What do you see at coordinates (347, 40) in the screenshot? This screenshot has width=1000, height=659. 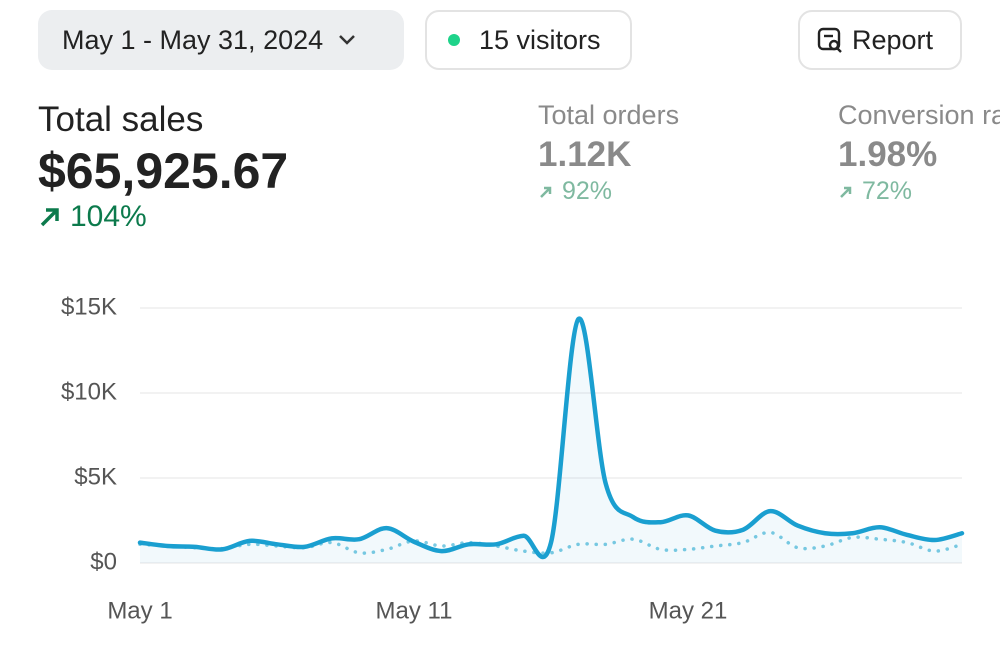 I see `chevron-icon` at bounding box center [347, 40].